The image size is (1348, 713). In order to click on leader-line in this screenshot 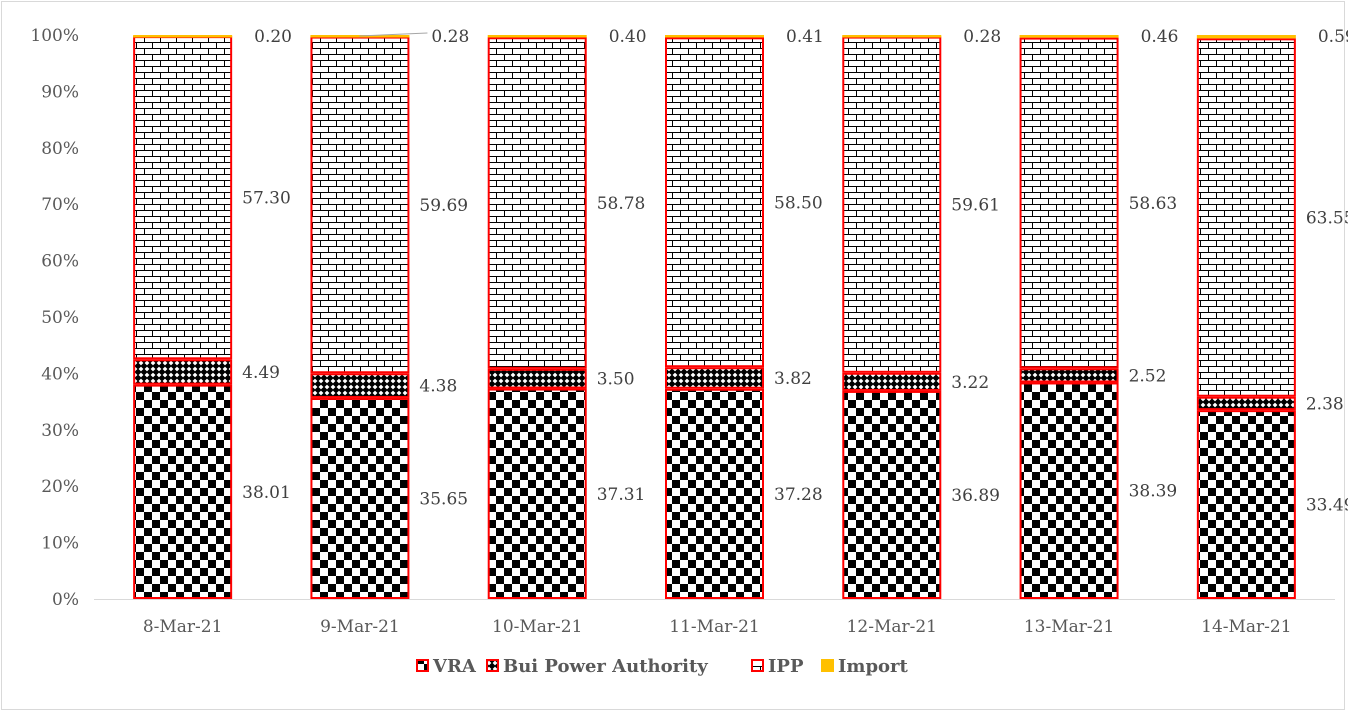, I will do `click(393, 34)`.